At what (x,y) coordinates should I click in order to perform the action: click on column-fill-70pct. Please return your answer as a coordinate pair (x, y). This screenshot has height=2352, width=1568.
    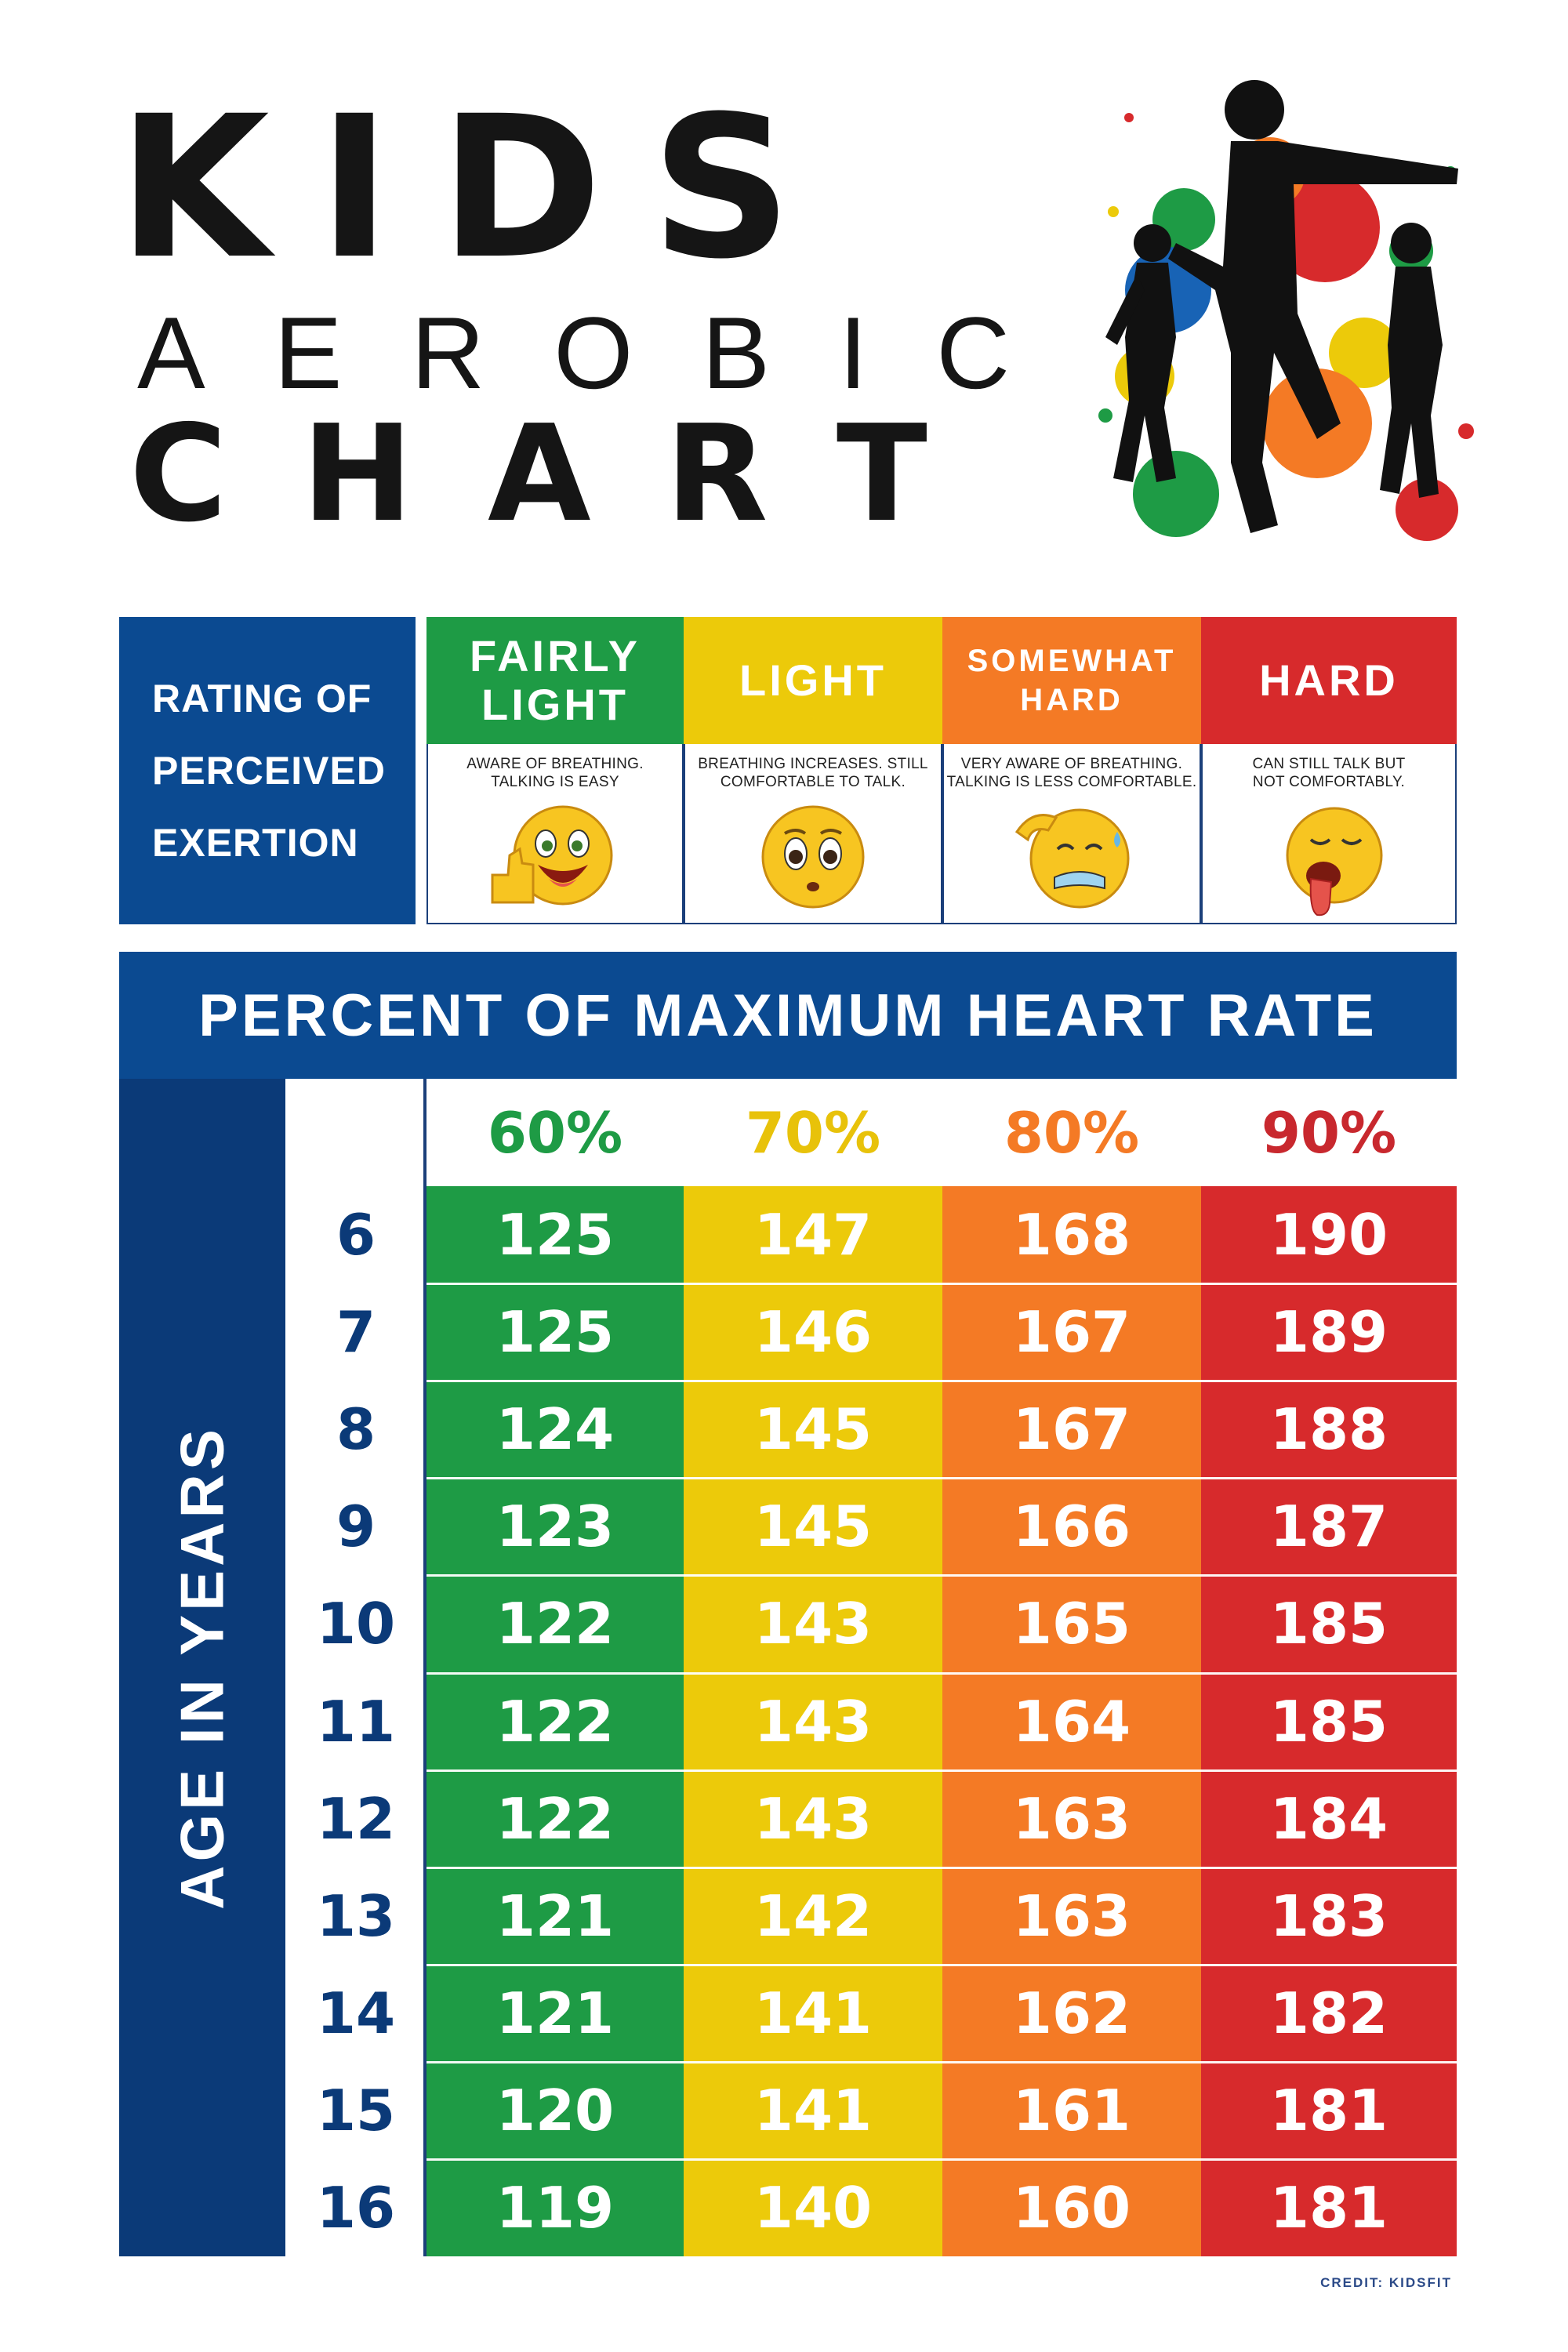
    Looking at the image, I should click on (813, 1721).